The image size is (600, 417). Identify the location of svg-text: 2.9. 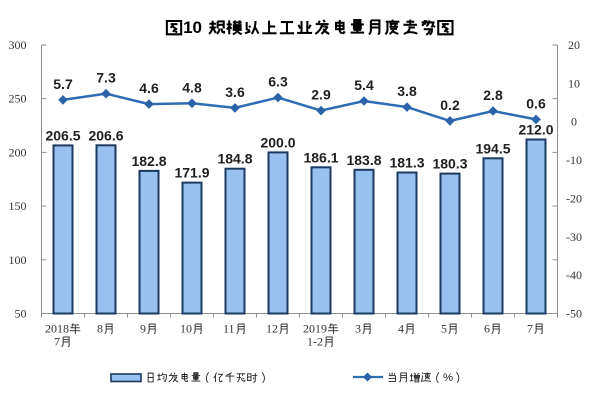
(321, 95).